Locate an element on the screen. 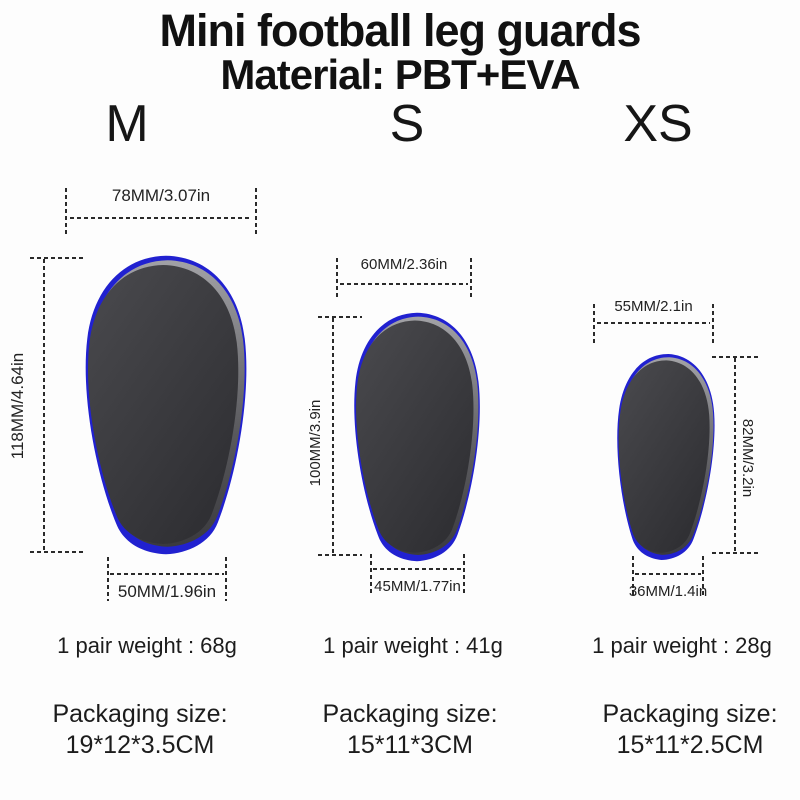 This screenshot has width=800, height=800. m-weight-text: 1 pair weight : 68g is located at coordinates (147, 645).